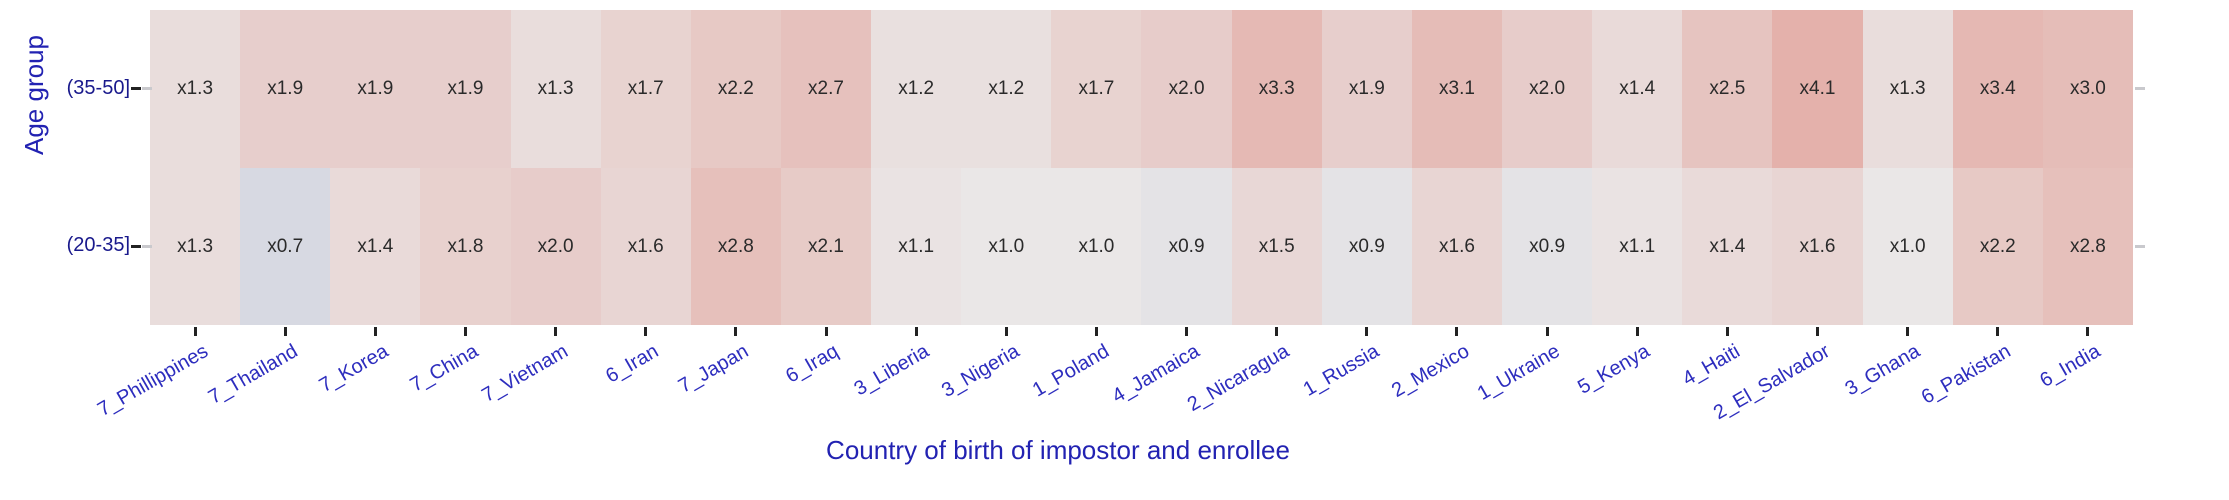 The height and width of the screenshot is (500, 2229). I want to click on cell-value-label: x3.0, so click(2087, 89).